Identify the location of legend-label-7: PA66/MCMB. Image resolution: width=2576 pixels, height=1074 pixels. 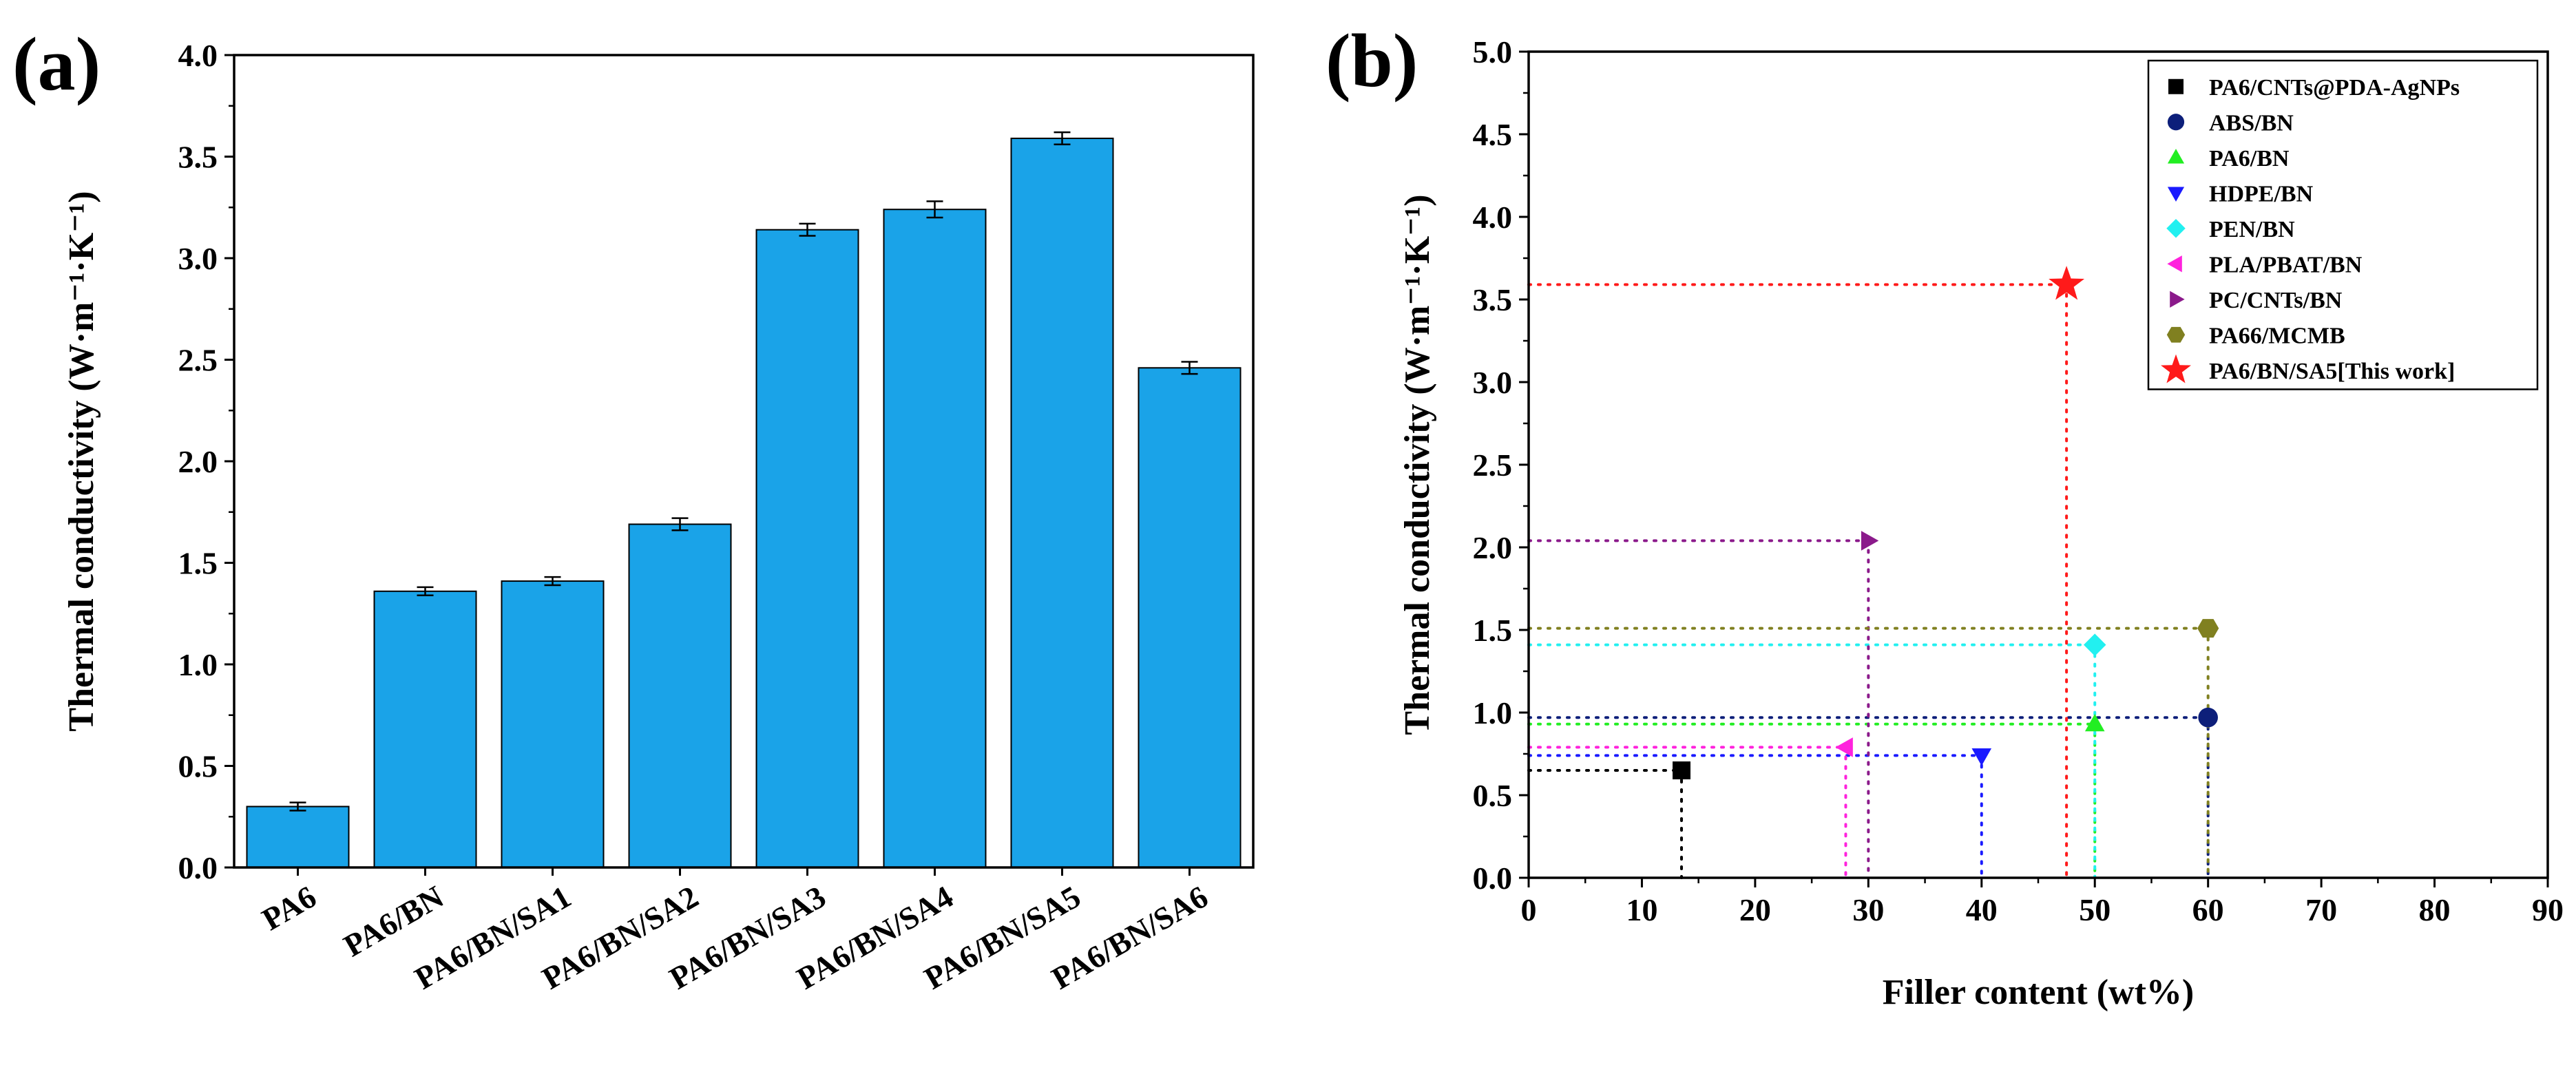
(2277, 335).